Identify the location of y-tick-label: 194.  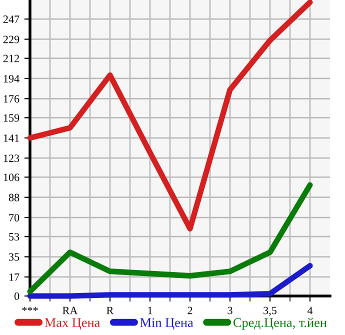
(12, 78).